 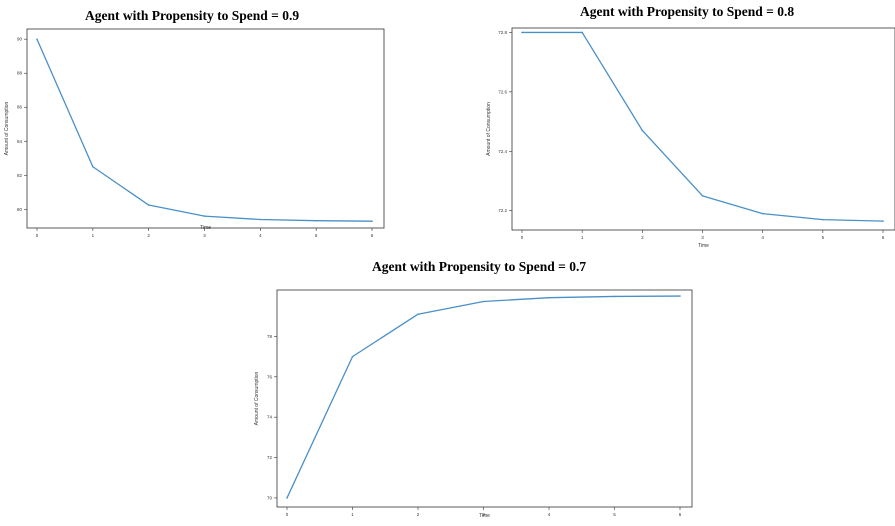 I want to click on y-tick-label: 74, so click(x=270, y=417).